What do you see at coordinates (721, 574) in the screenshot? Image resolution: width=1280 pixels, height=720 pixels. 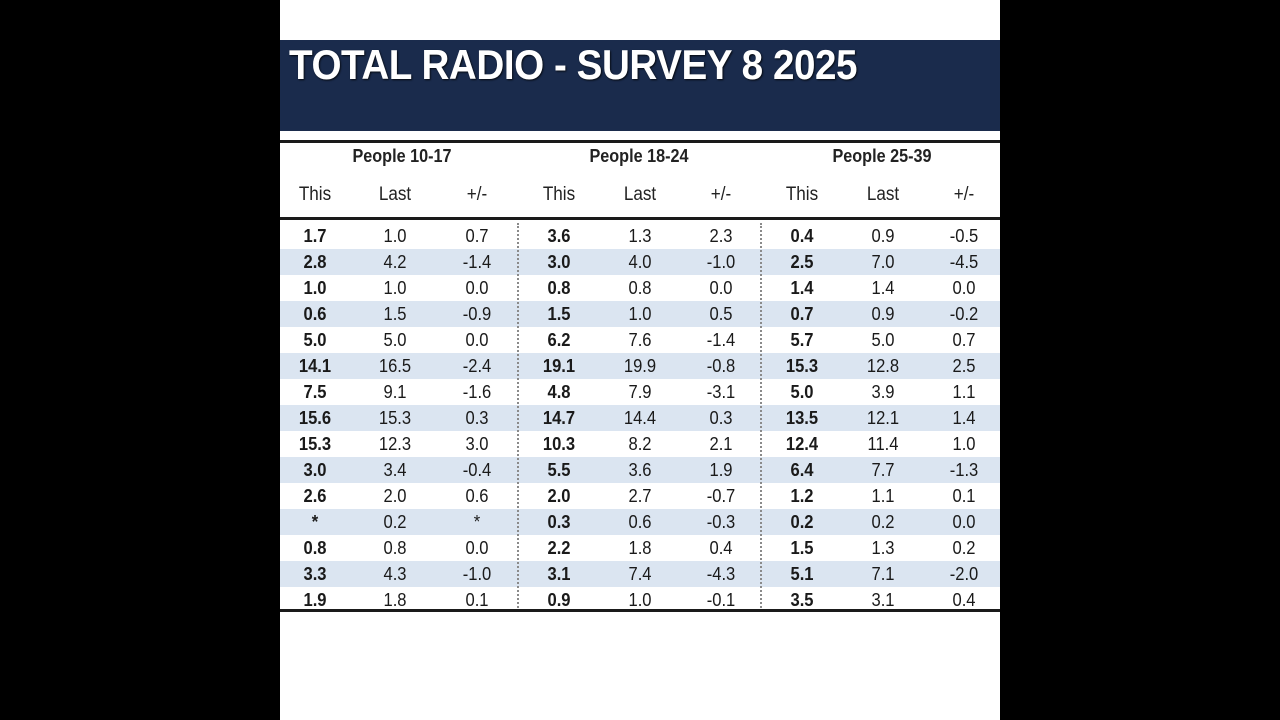 I see `cell-change: -4.3` at bounding box center [721, 574].